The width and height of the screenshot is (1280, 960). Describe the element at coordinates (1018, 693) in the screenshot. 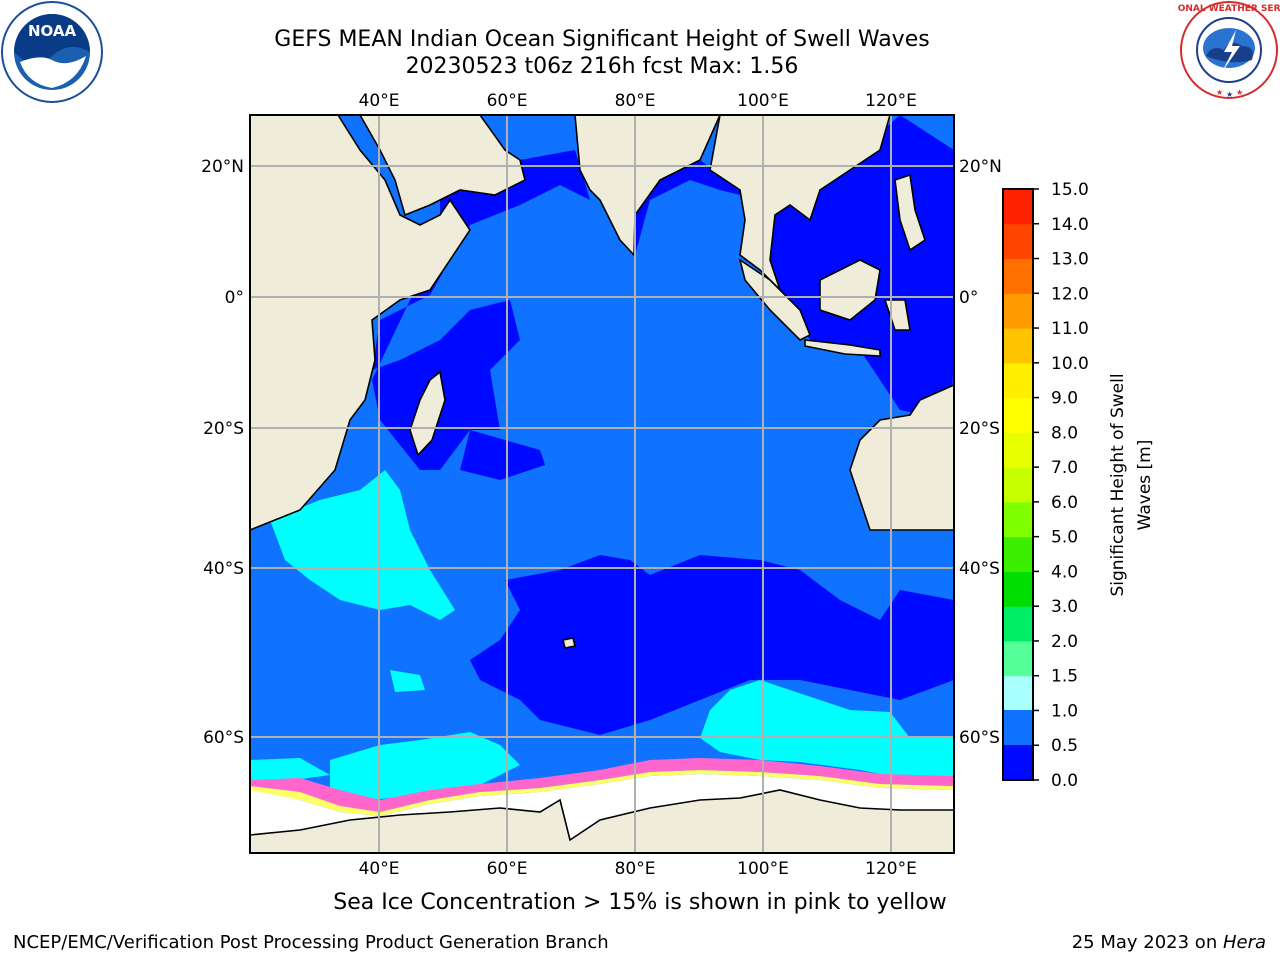

I see `colorbar-band-1.0-1.5` at that location.